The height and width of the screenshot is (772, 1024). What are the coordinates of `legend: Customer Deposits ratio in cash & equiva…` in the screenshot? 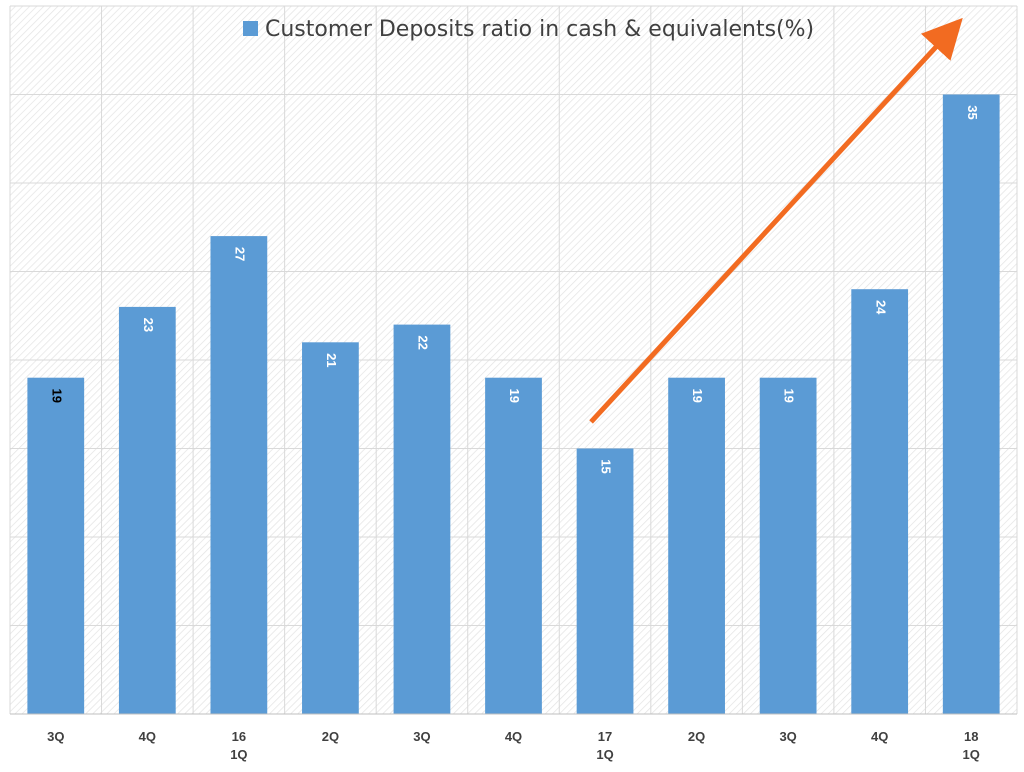 It's located at (528, 29).